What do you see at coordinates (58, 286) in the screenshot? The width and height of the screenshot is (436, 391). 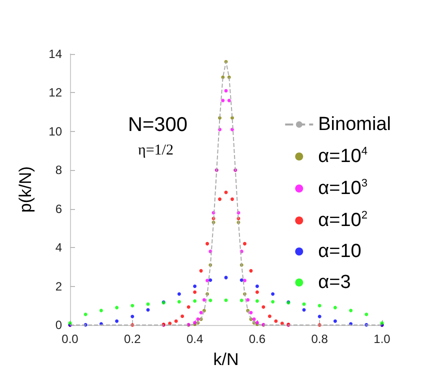 I see `y-tick-label: 2` at bounding box center [58, 286].